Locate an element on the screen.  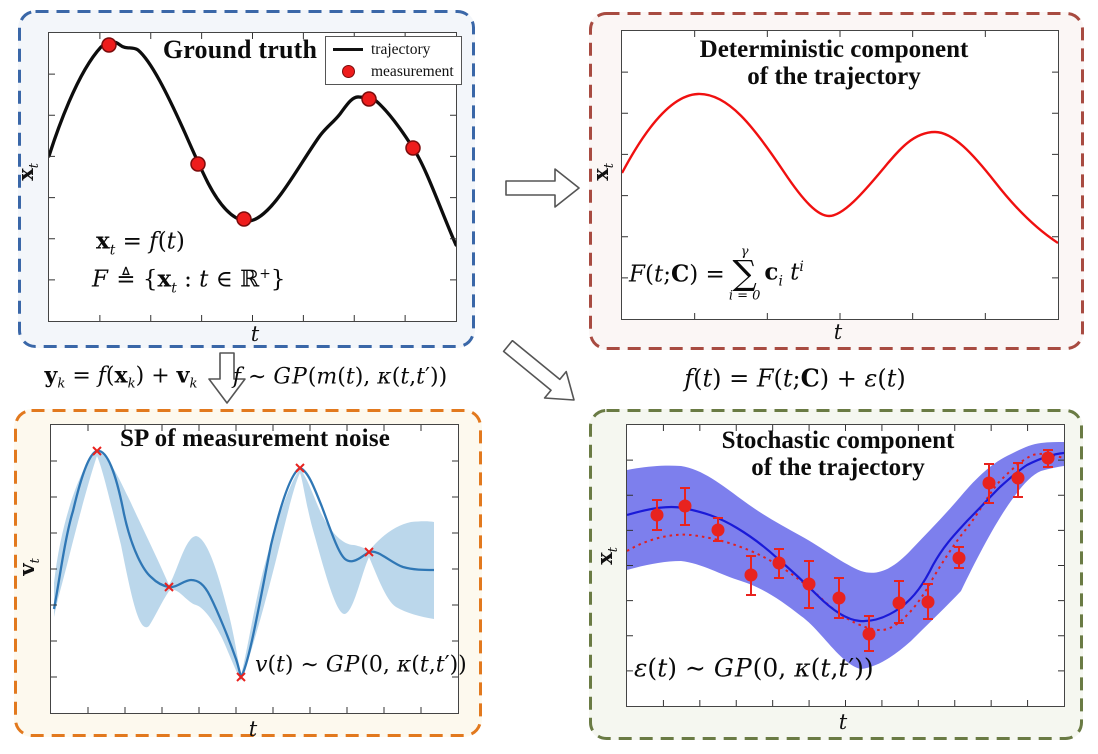
arrow-down-icon is located at coordinates (227, 378).